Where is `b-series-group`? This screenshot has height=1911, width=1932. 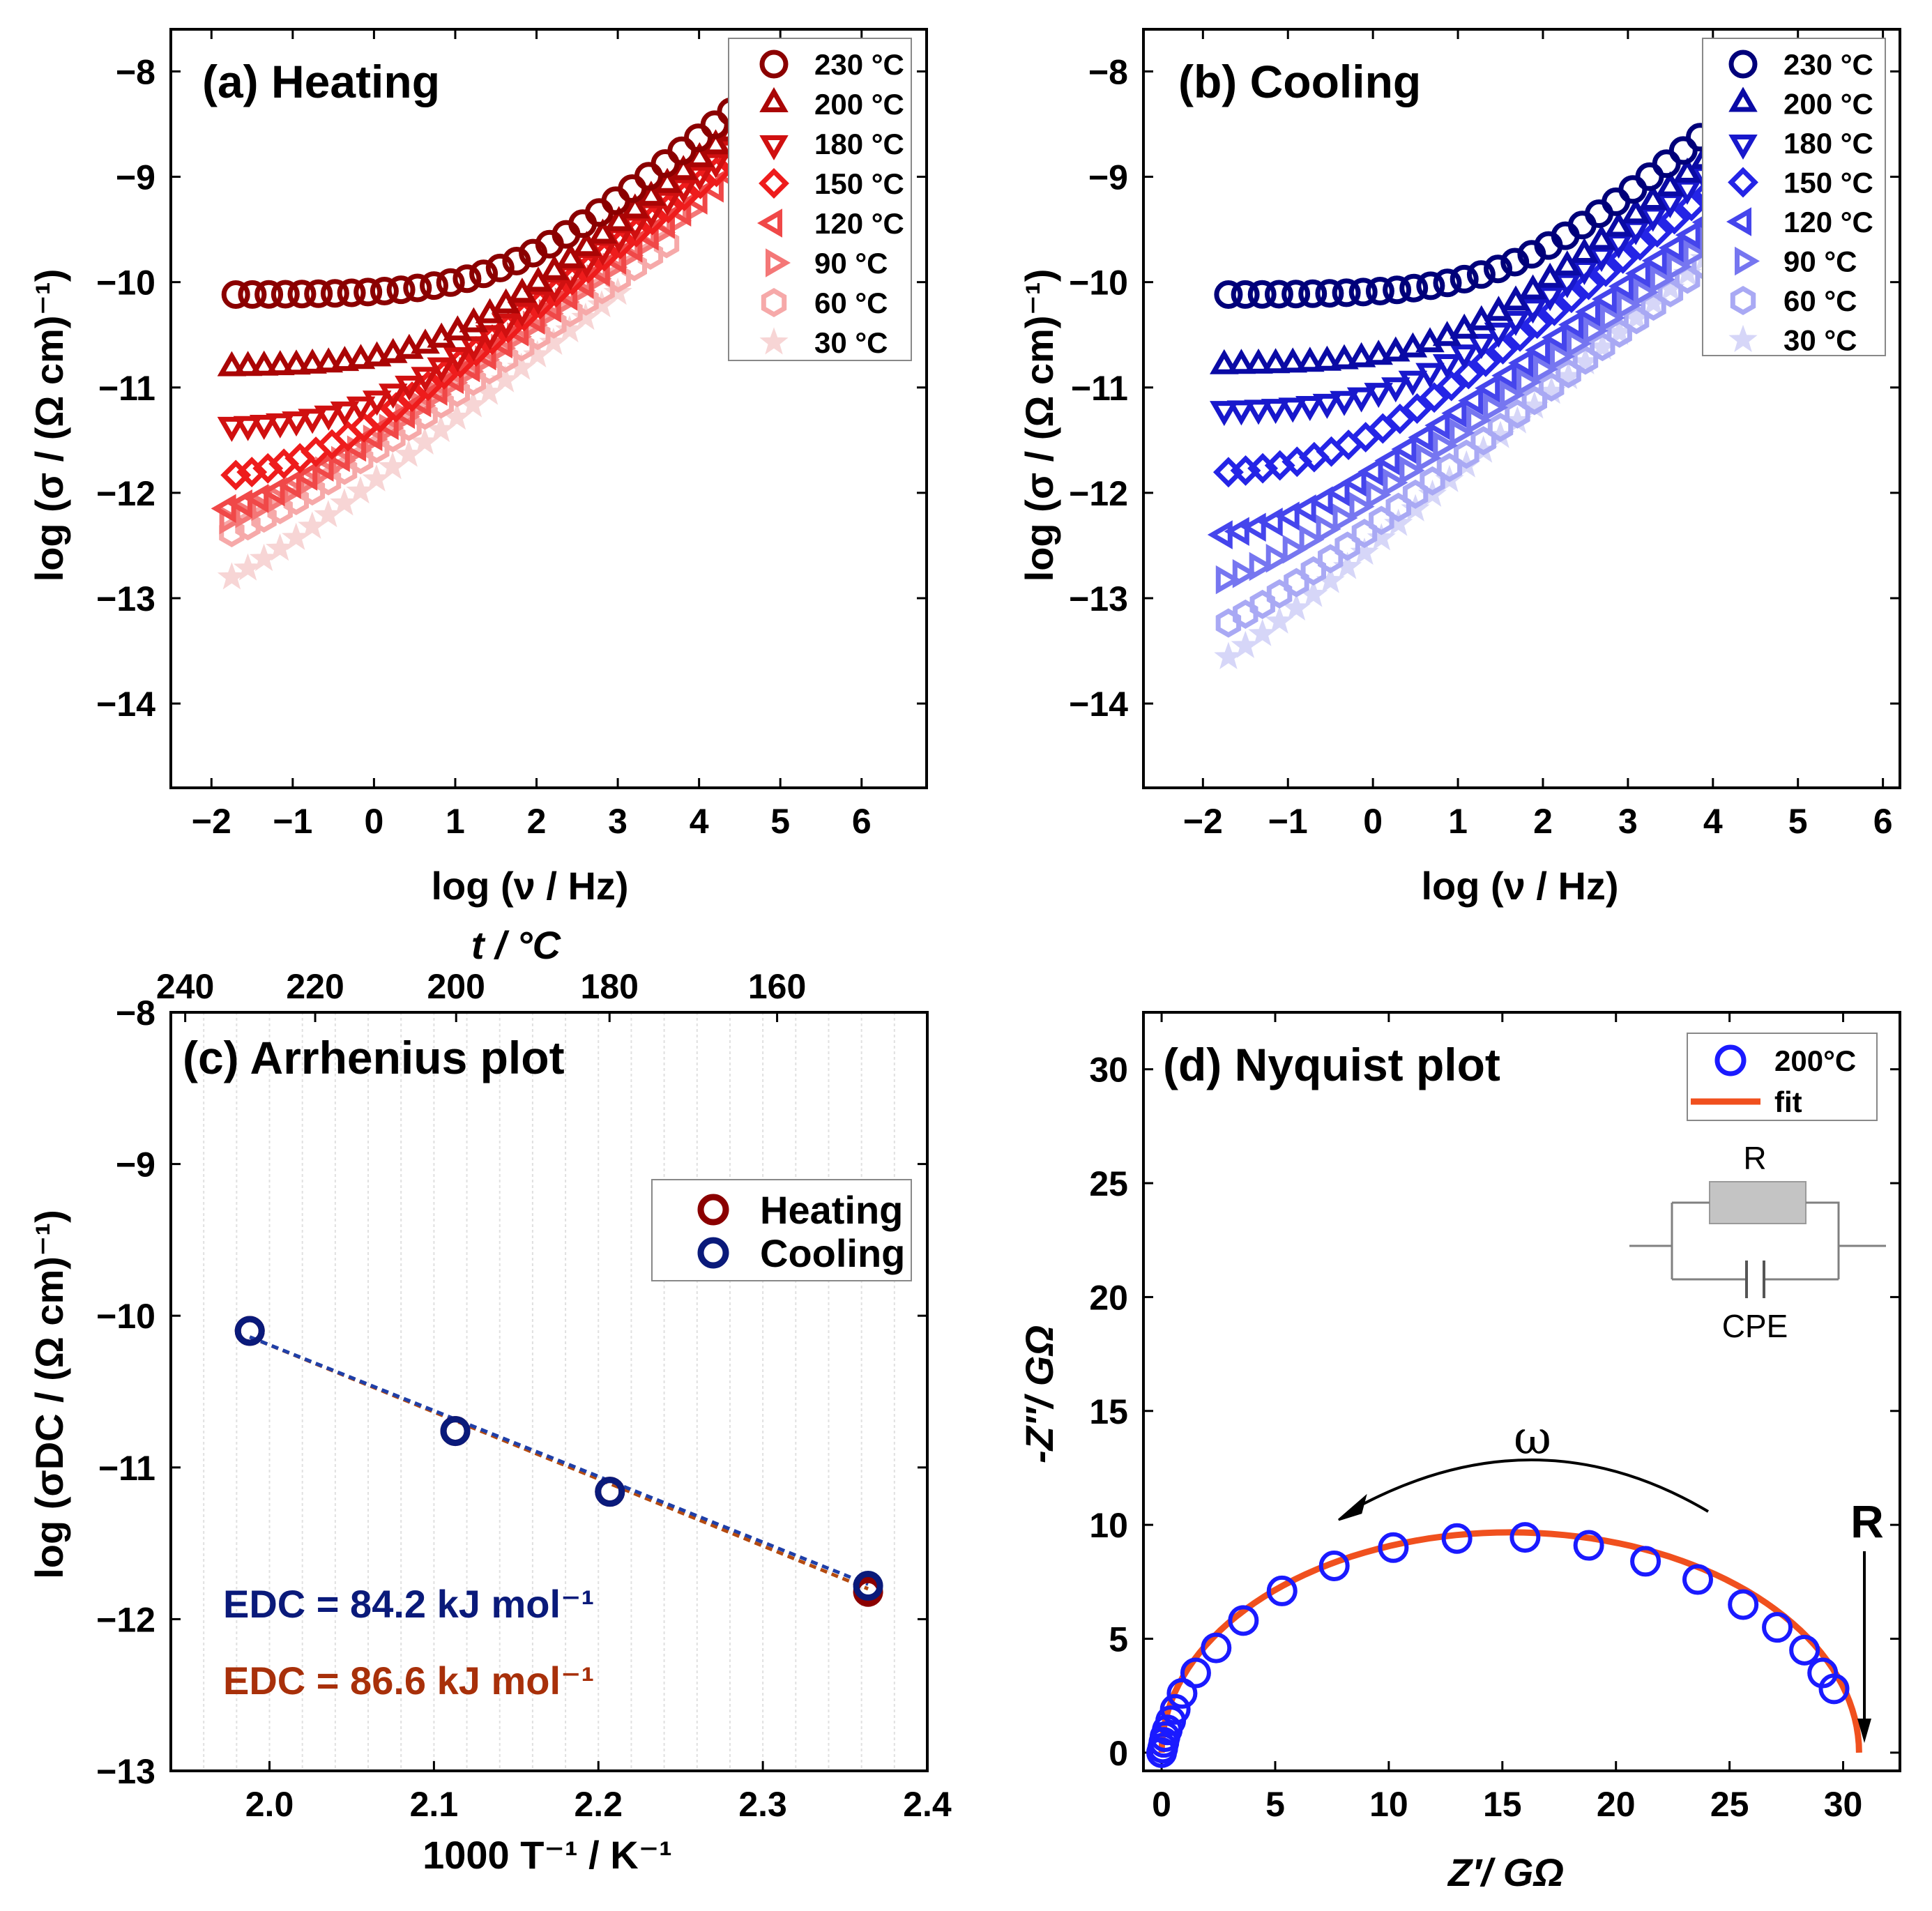
b-series-group is located at coordinates (1466, 396).